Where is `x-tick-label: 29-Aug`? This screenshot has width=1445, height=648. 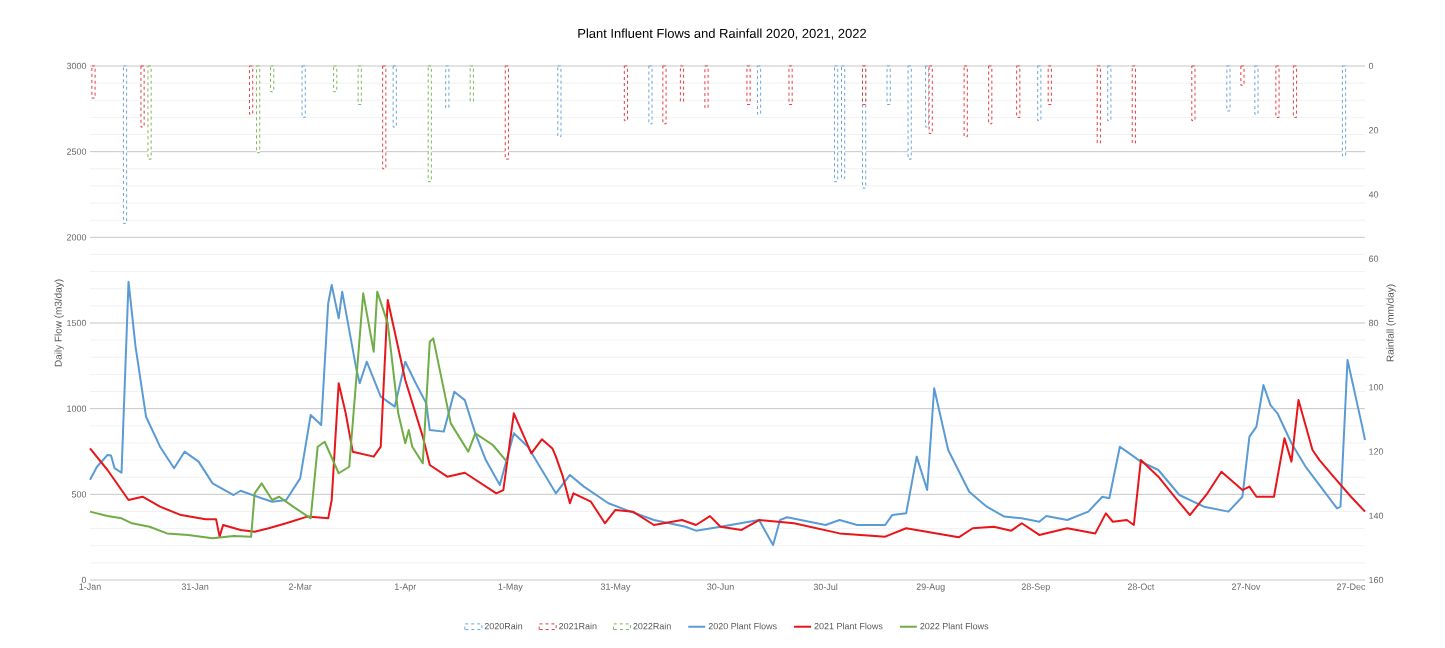
x-tick-label: 29-Aug is located at coordinates (930, 587).